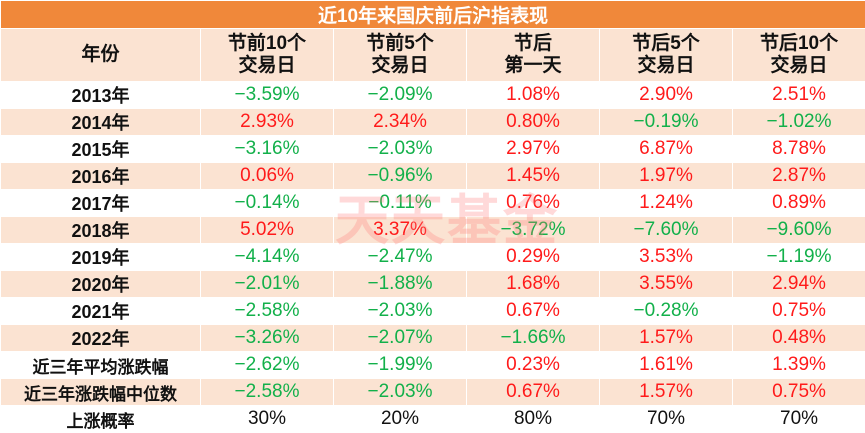  Describe the element at coordinates (400, 44) in the screenshot. I see `column-header-line: 节前5个` at that location.